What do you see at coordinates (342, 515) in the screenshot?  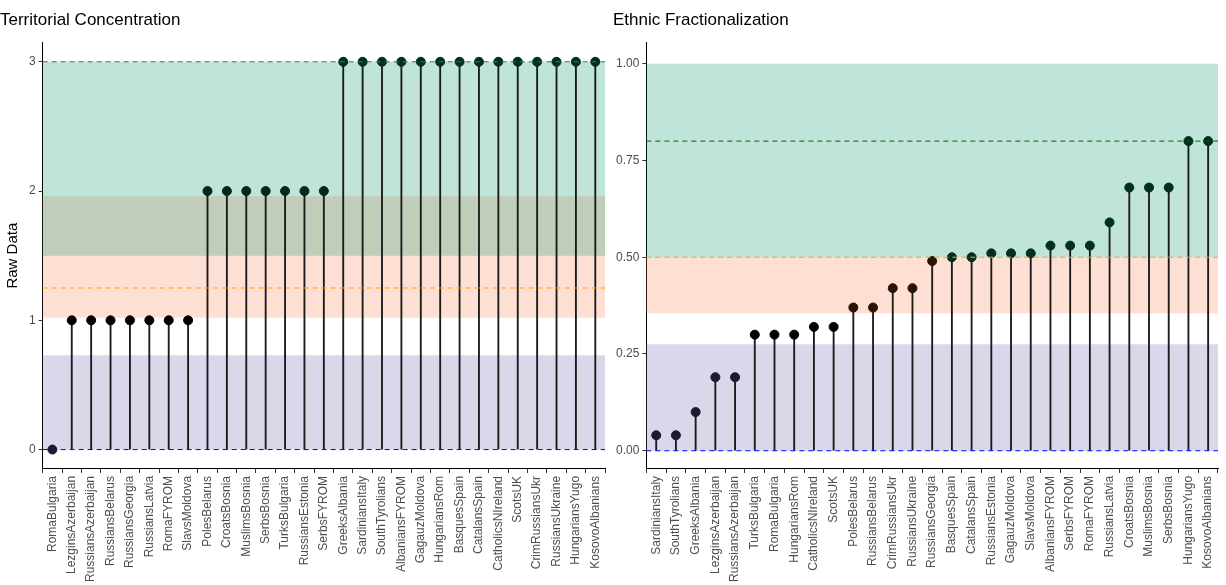 I see `x-tick-label: GreeksAlbania` at bounding box center [342, 515].